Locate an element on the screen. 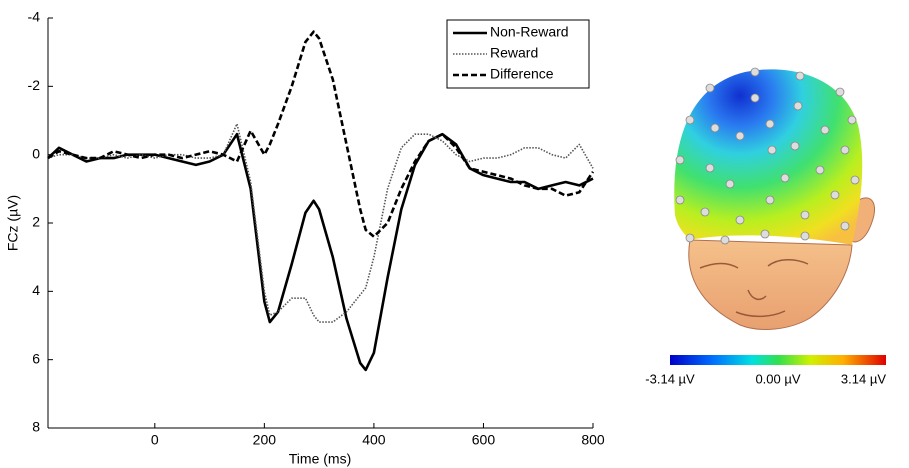 The width and height of the screenshot is (909, 468). electrodes is located at coordinates (767, 156).